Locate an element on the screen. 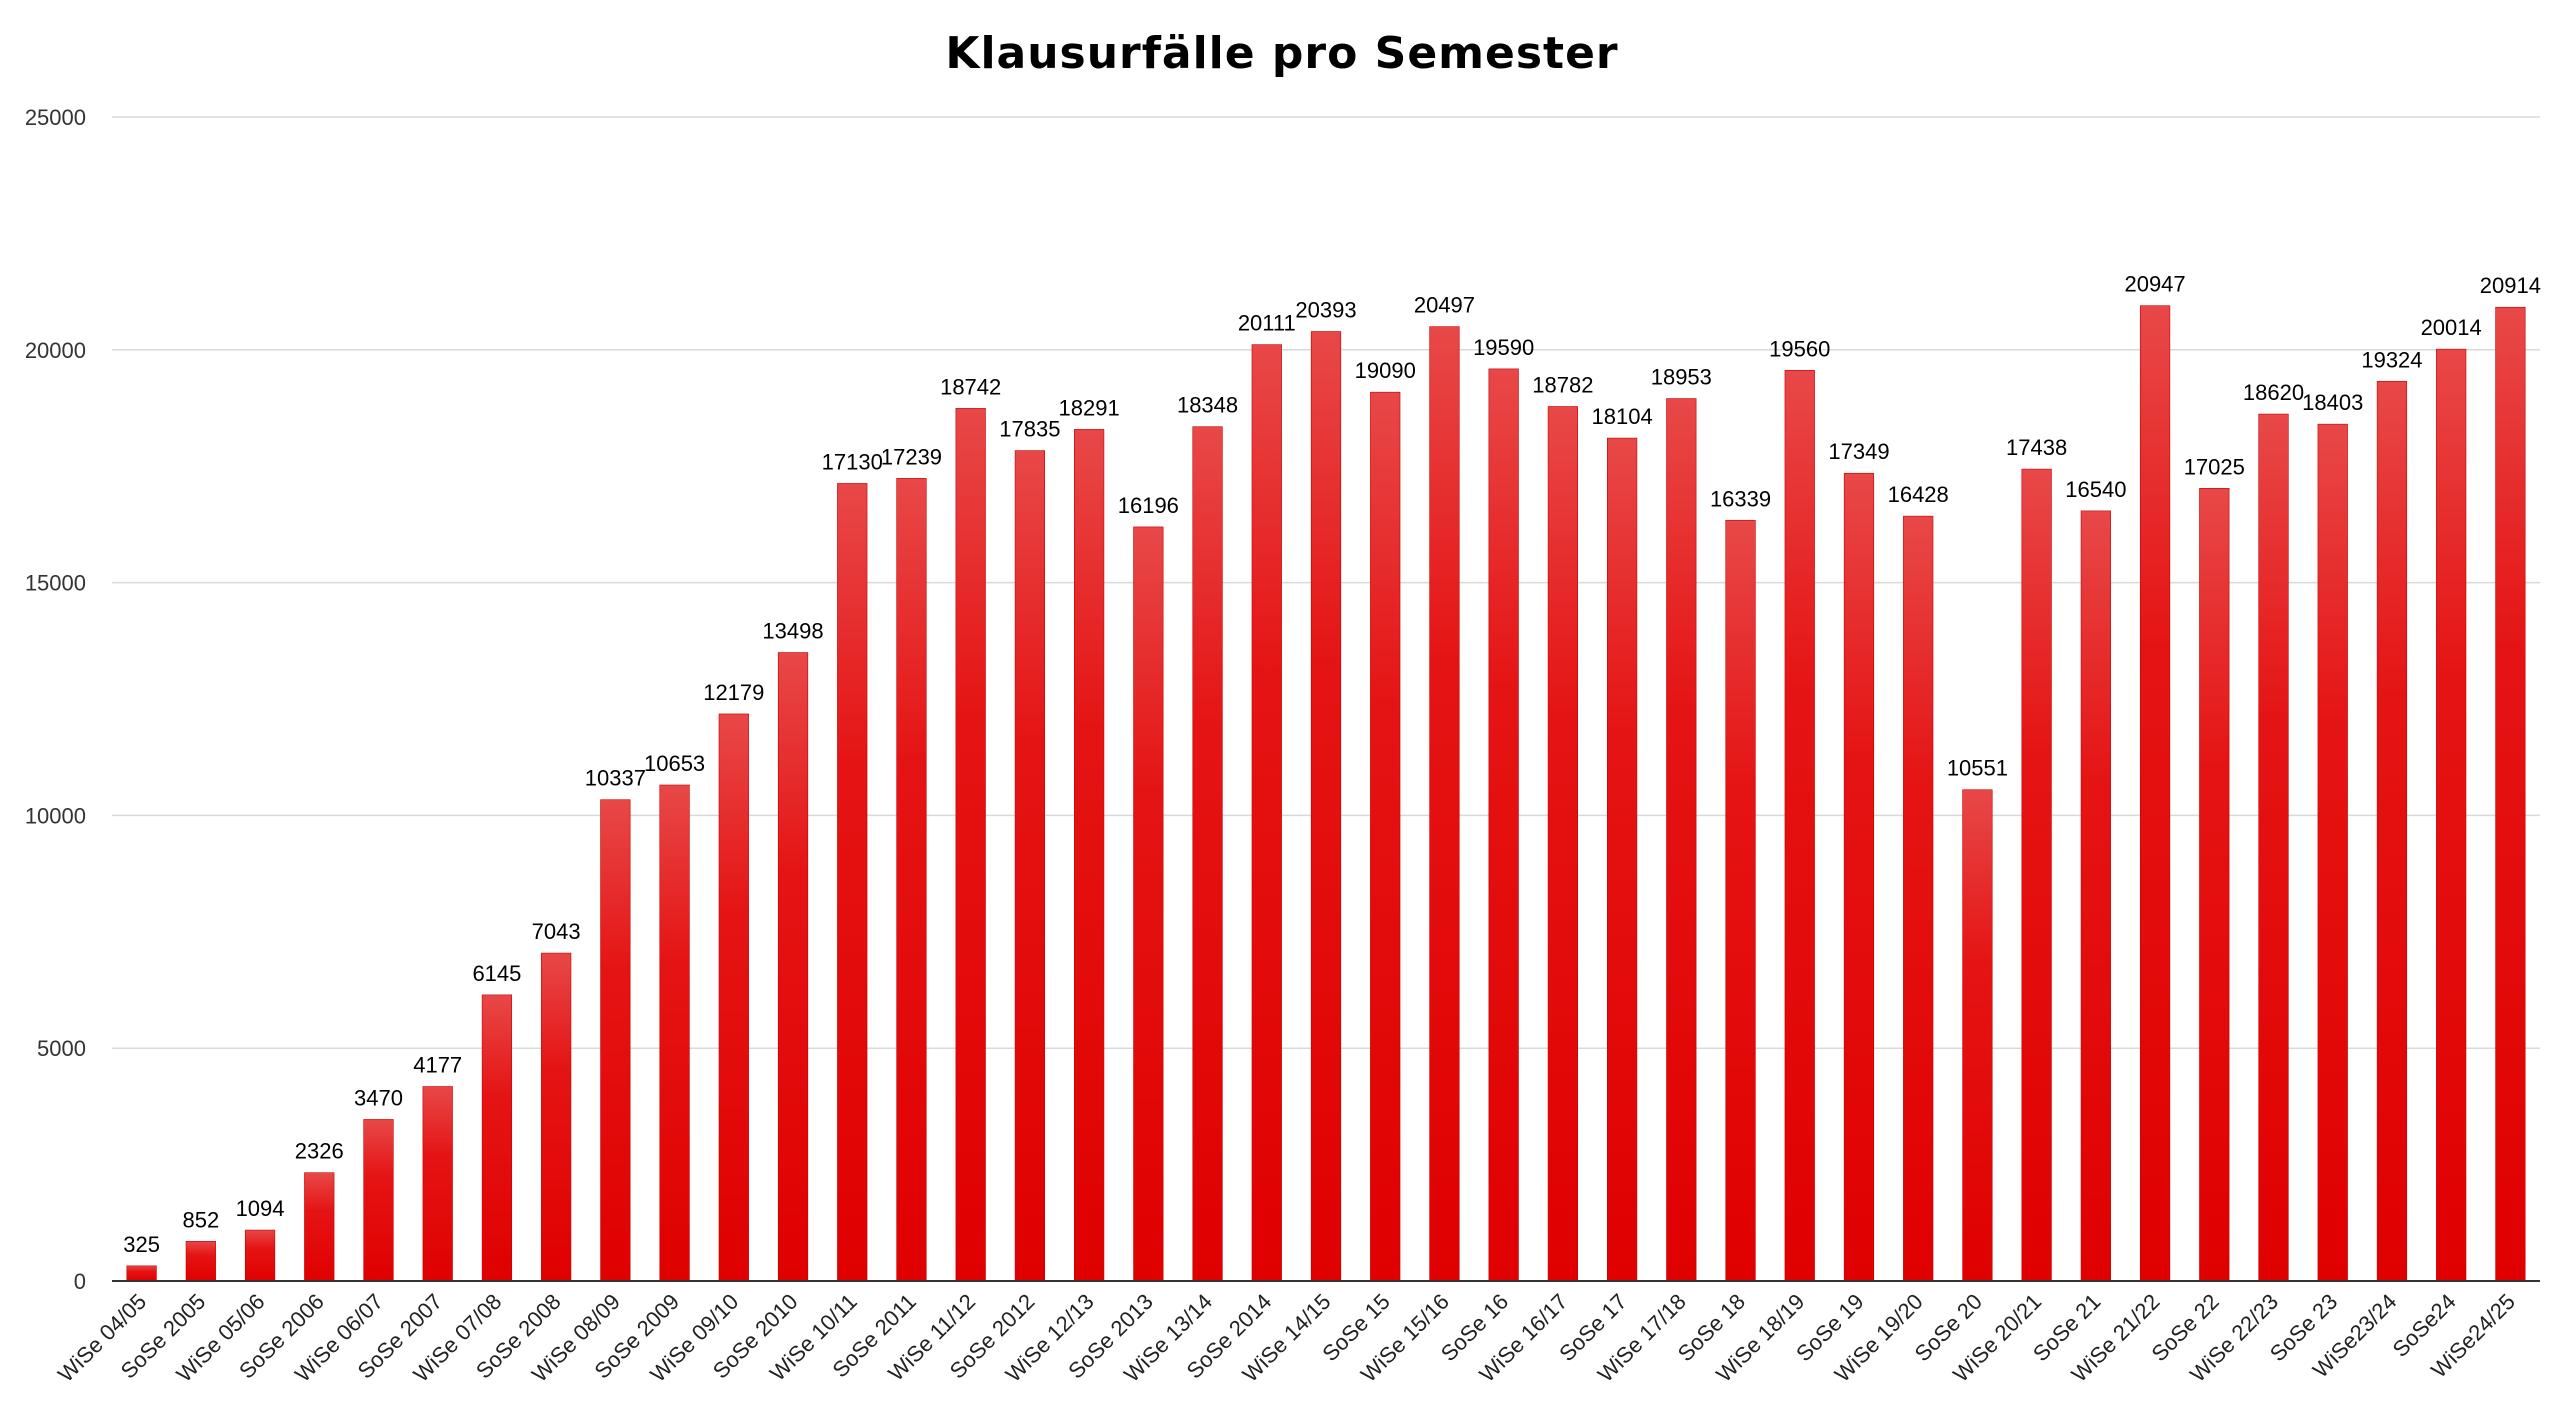  data-label: 19090 is located at coordinates (1385, 370).